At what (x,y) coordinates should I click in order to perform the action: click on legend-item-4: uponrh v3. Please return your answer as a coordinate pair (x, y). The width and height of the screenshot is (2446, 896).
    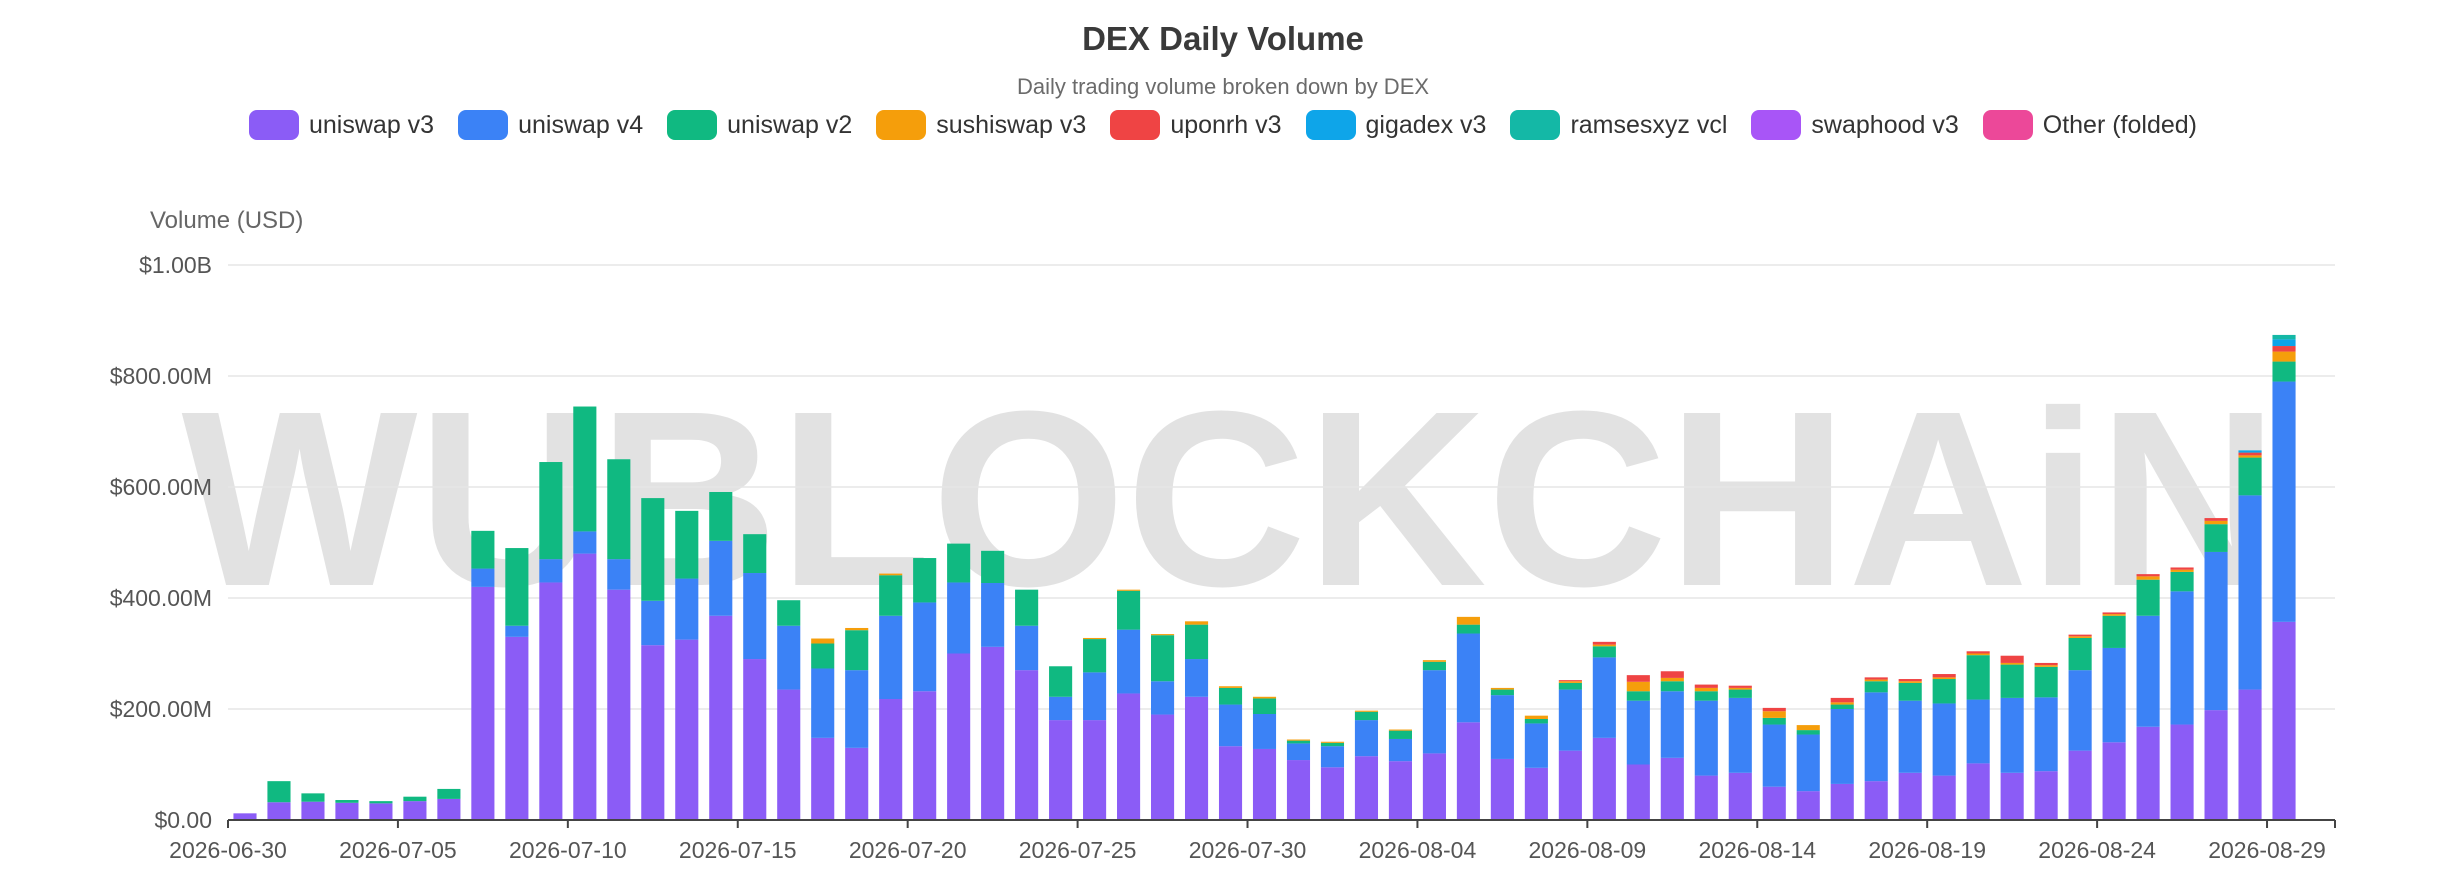
    Looking at the image, I should click on (1196, 125).